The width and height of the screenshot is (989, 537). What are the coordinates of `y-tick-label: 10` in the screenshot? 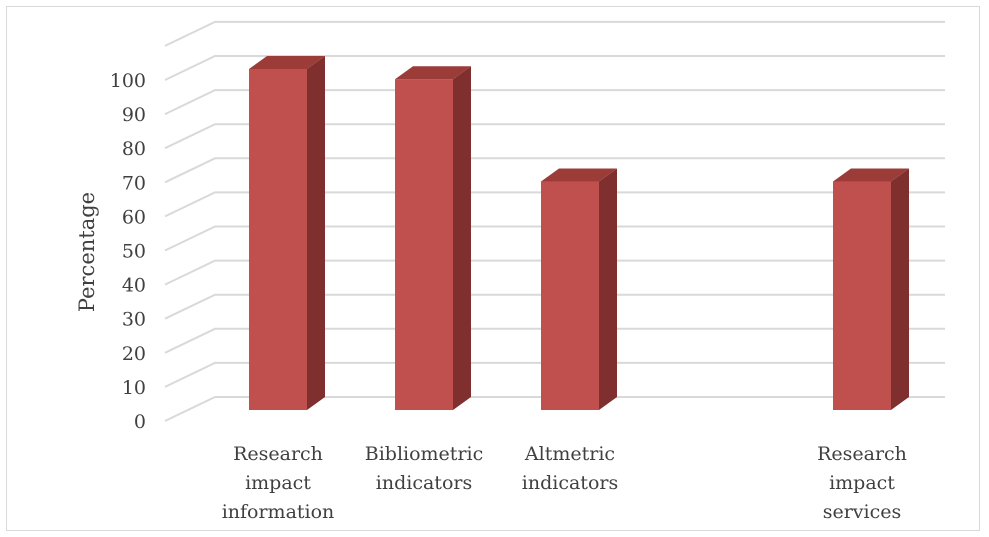 It's located at (134, 388).